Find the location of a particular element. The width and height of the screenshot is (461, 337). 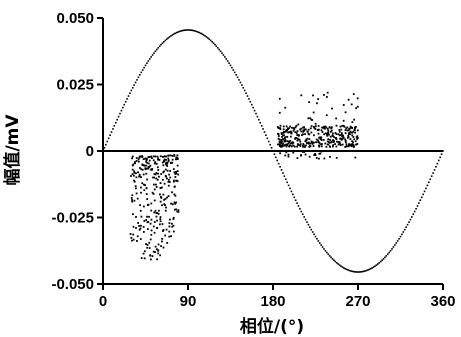

y-tick-label: 0.050 is located at coordinates (75, 18).